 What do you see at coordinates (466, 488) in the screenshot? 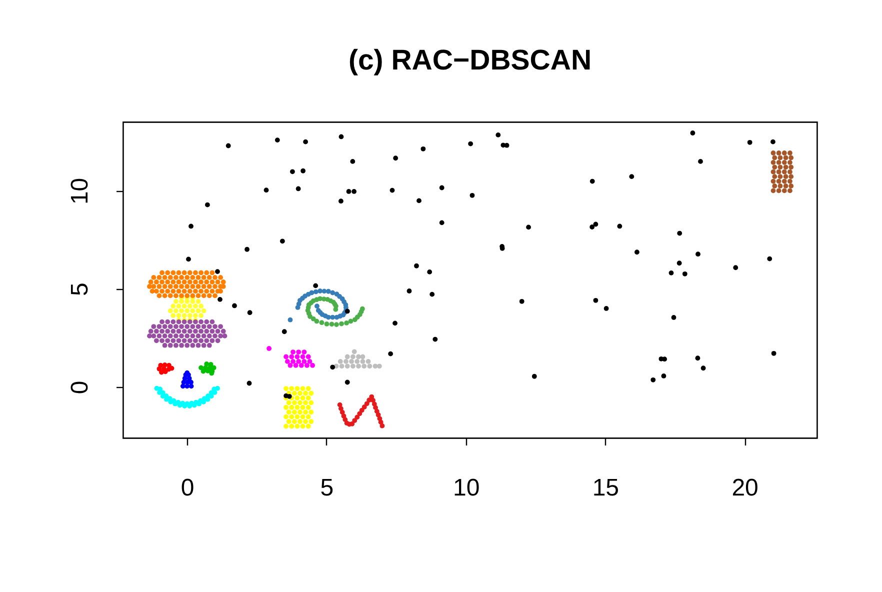
I see `x-tick-label: 10` at bounding box center [466, 488].